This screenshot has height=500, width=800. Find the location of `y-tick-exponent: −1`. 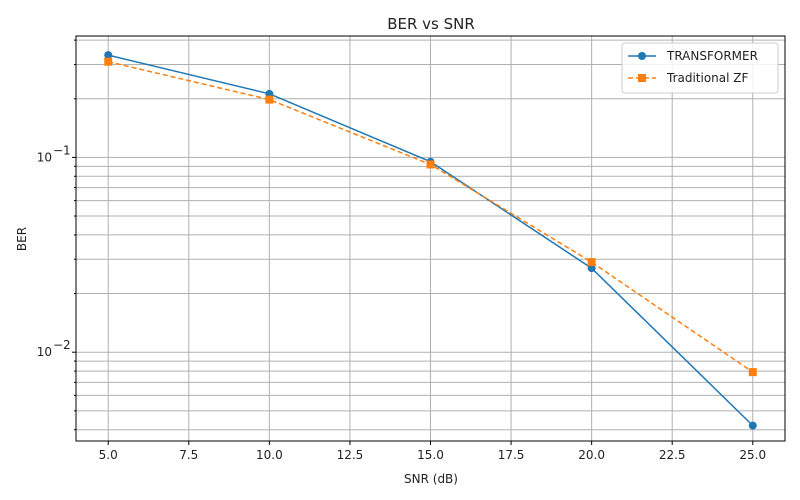

y-tick-exponent: −1 is located at coordinates (62, 150).